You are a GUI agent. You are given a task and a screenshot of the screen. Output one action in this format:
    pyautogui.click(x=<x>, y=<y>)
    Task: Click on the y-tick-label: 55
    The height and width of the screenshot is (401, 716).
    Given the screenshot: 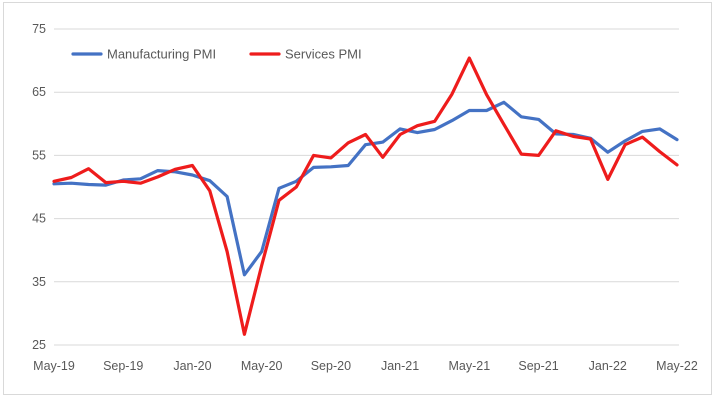 What is the action you would take?
    pyautogui.click(x=39, y=155)
    